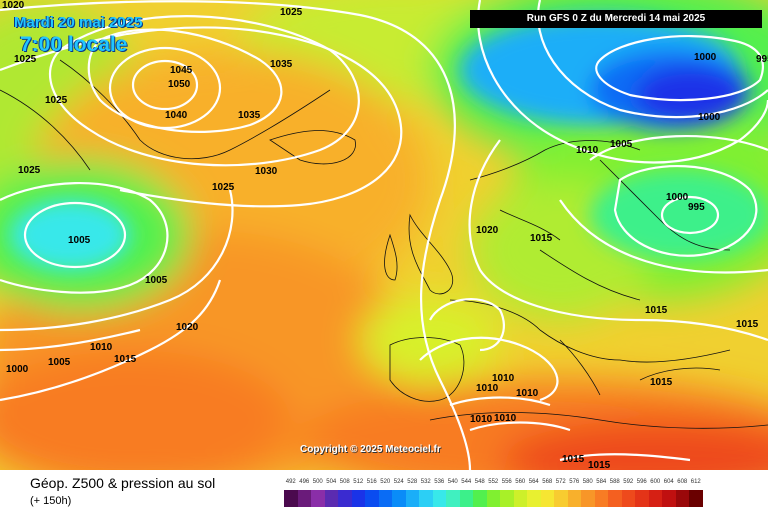  What do you see at coordinates (78, 22) in the screenshot?
I see `forecast-date: Mardi 20 mai 2025` at bounding box center [78, 22].